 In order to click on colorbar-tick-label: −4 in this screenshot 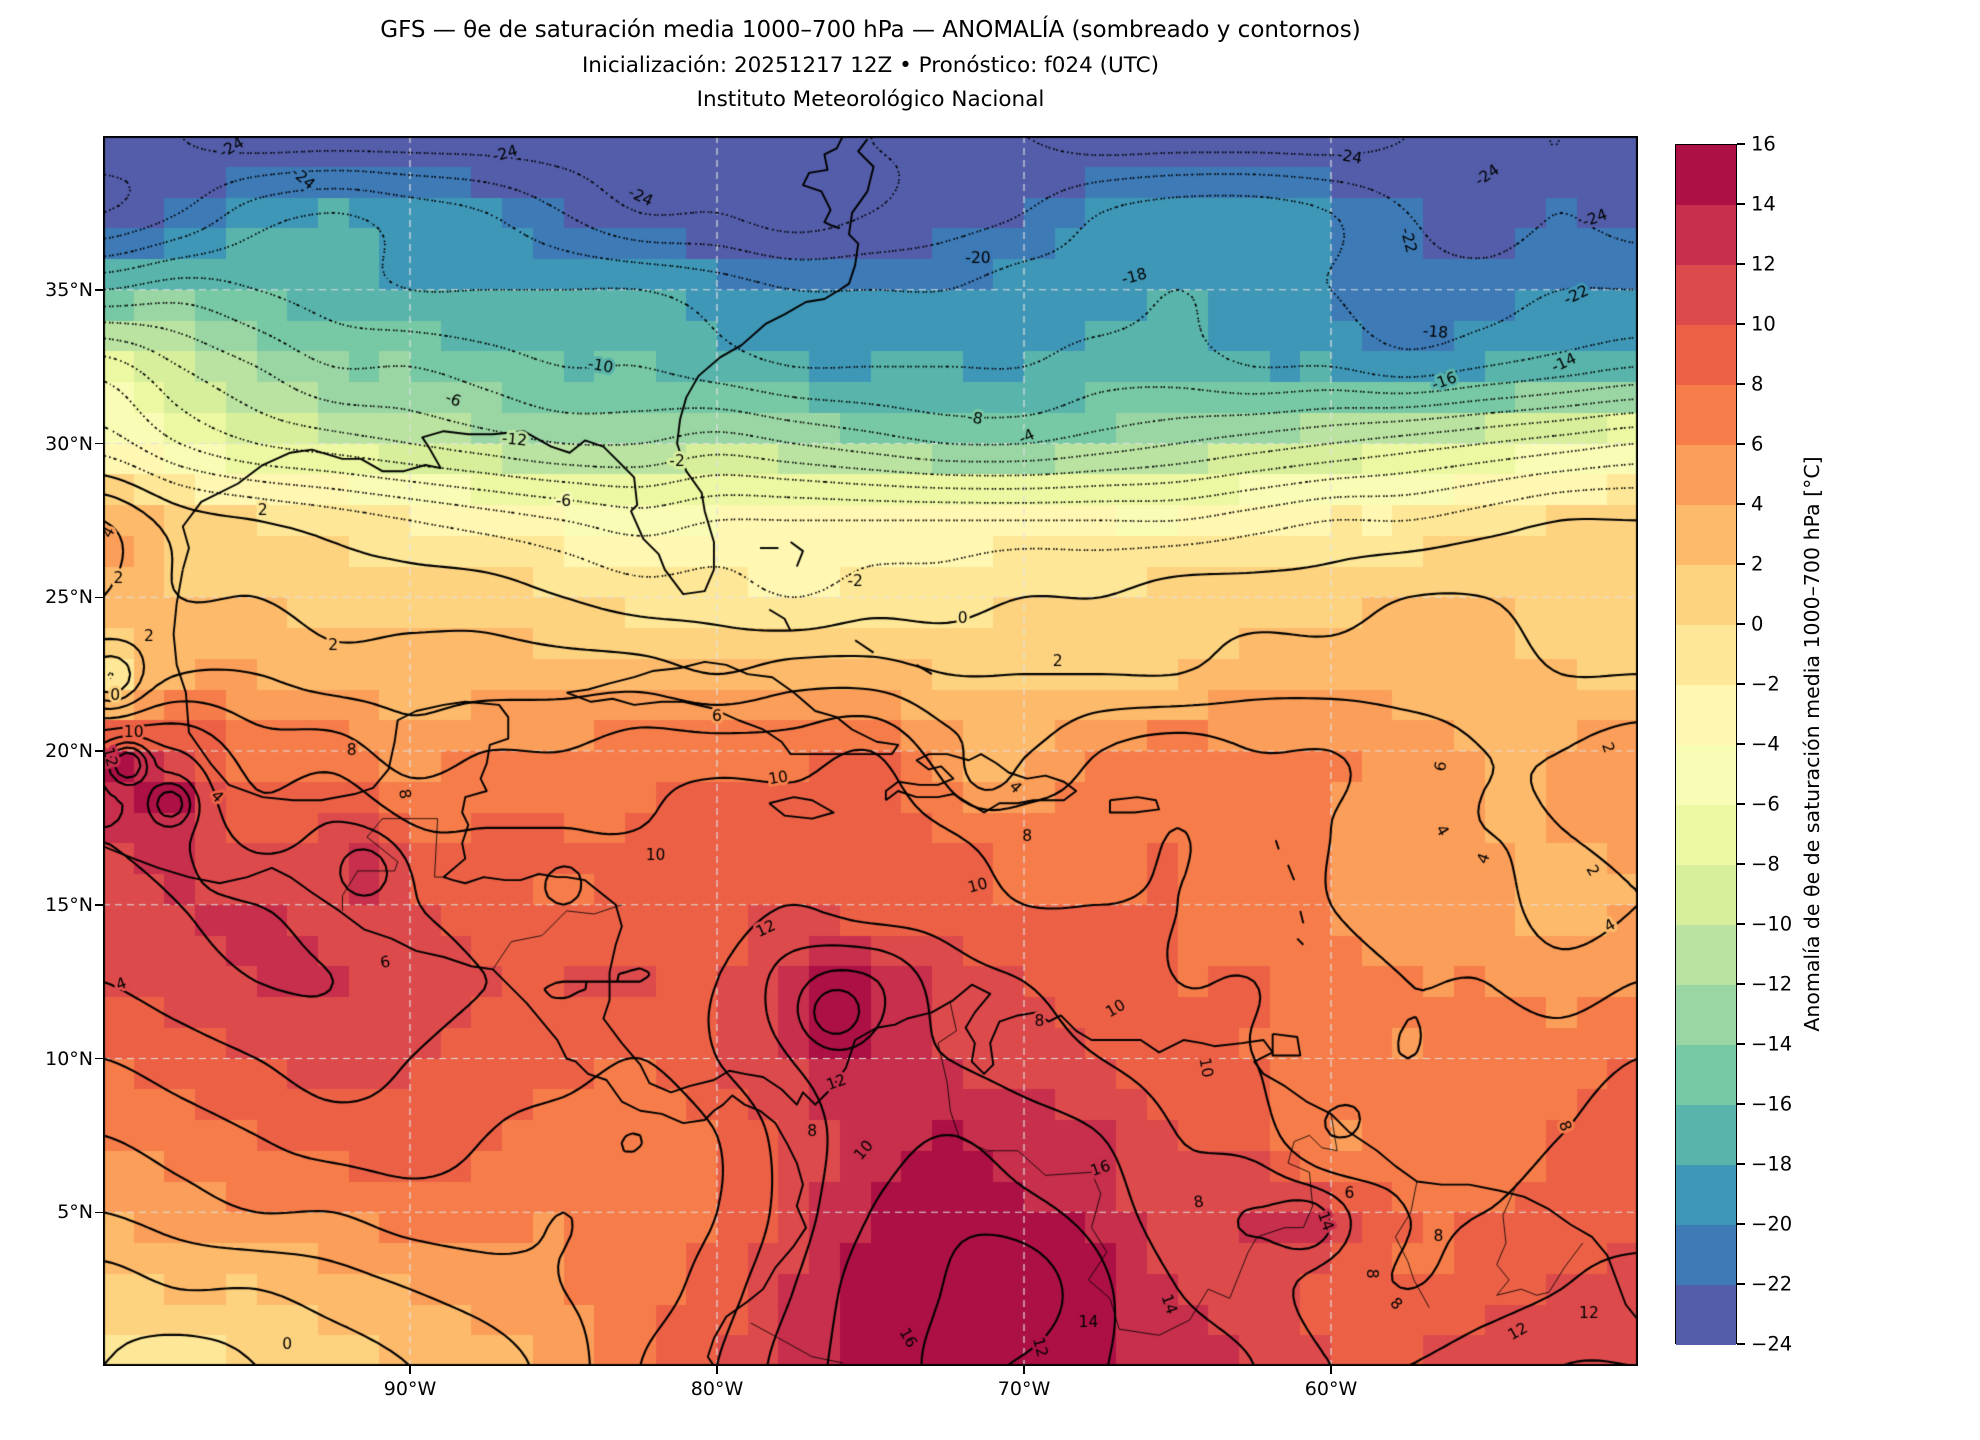, I will do `click(1765, 744)`.